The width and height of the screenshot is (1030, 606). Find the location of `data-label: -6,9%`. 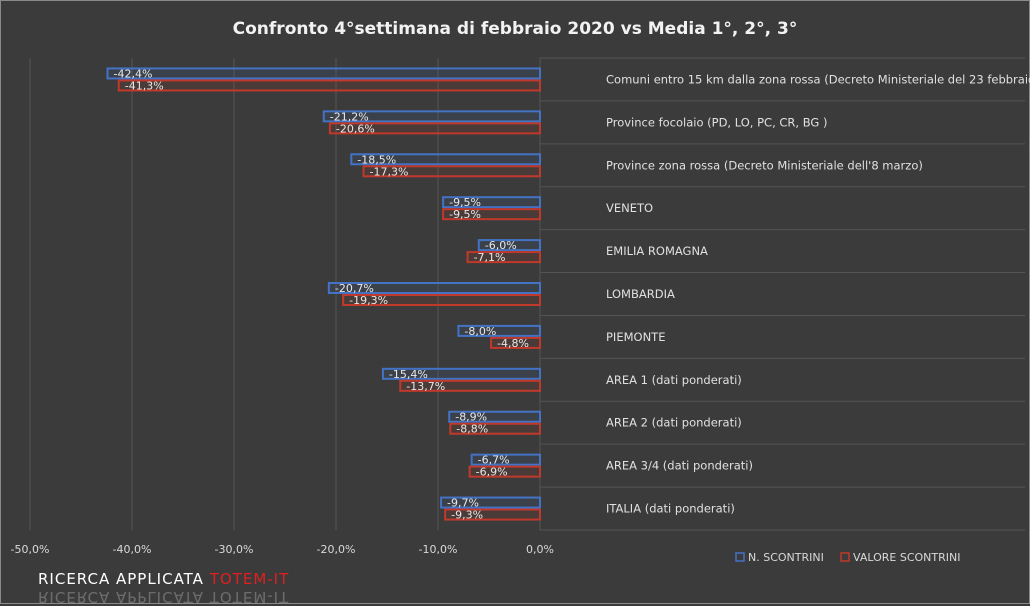

data-label: -6,9% is located at coordinates (492, 472).